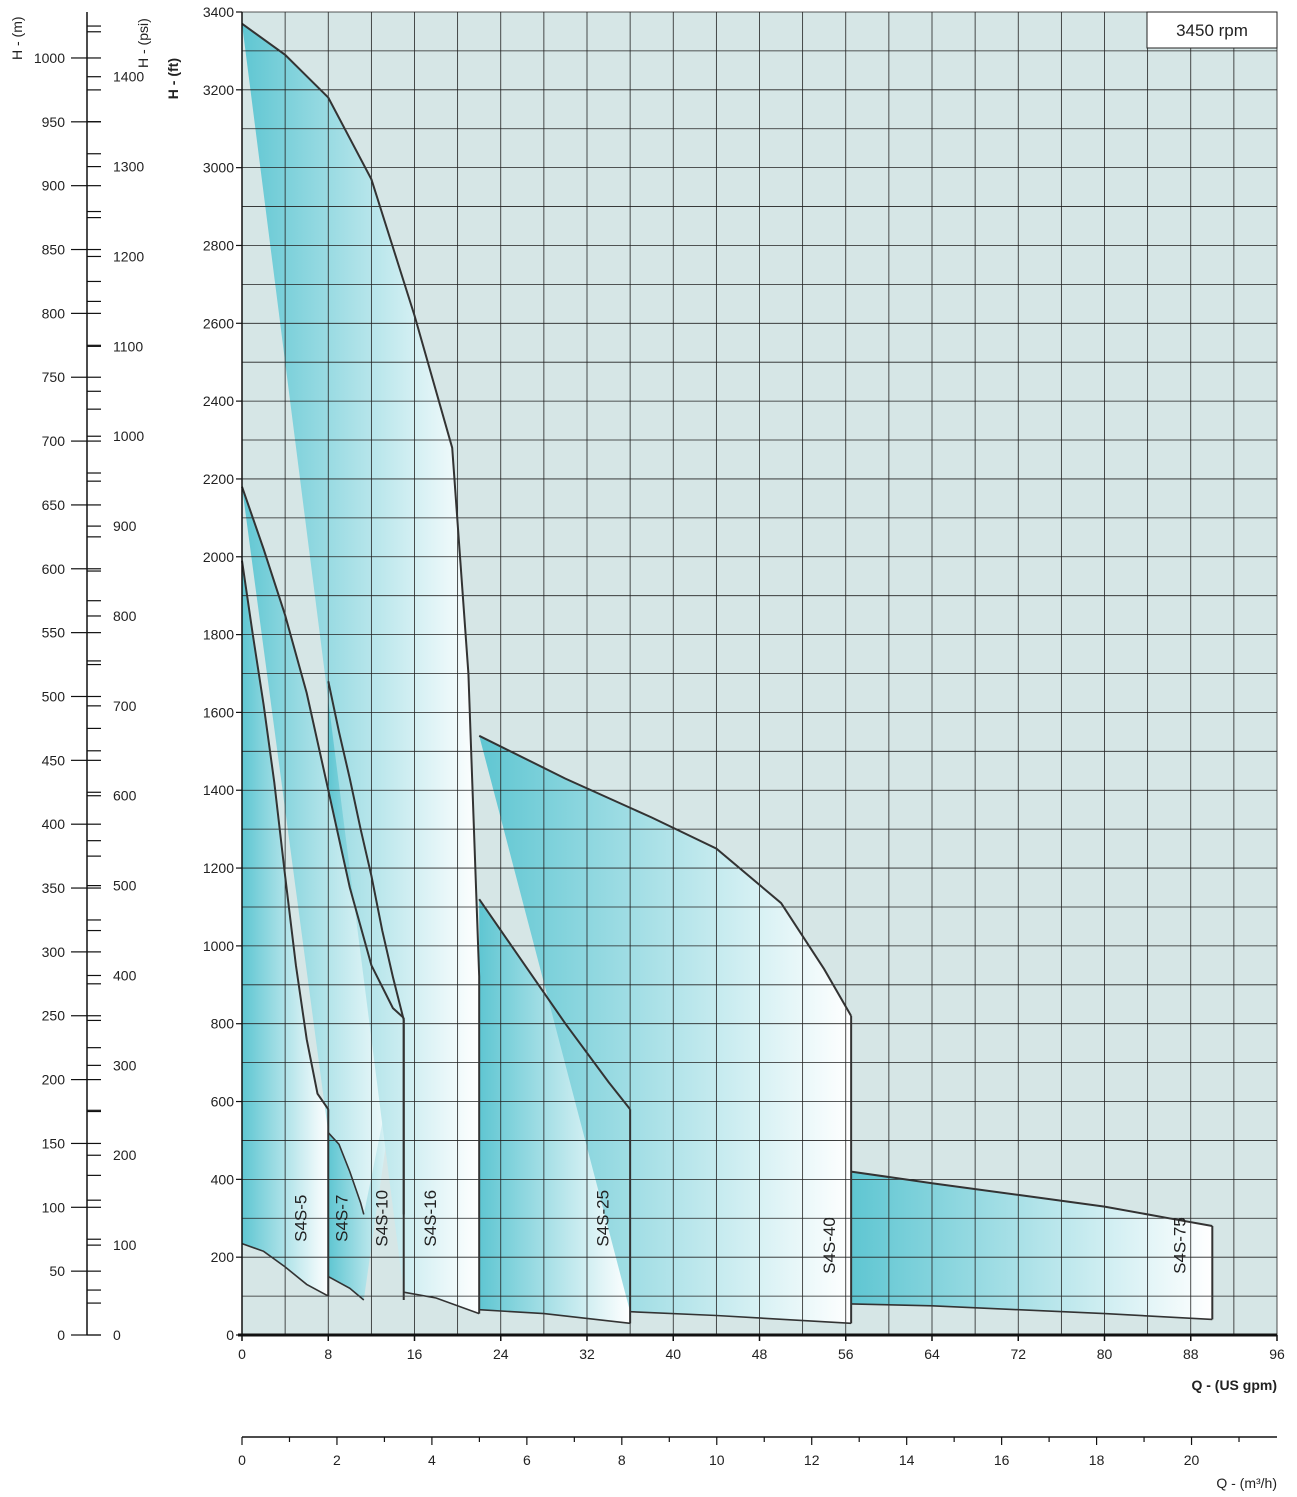  Describe the element at coordinates (125, 1155) in the screenshot. I see `y-psi-tick-label: 200` at that location.